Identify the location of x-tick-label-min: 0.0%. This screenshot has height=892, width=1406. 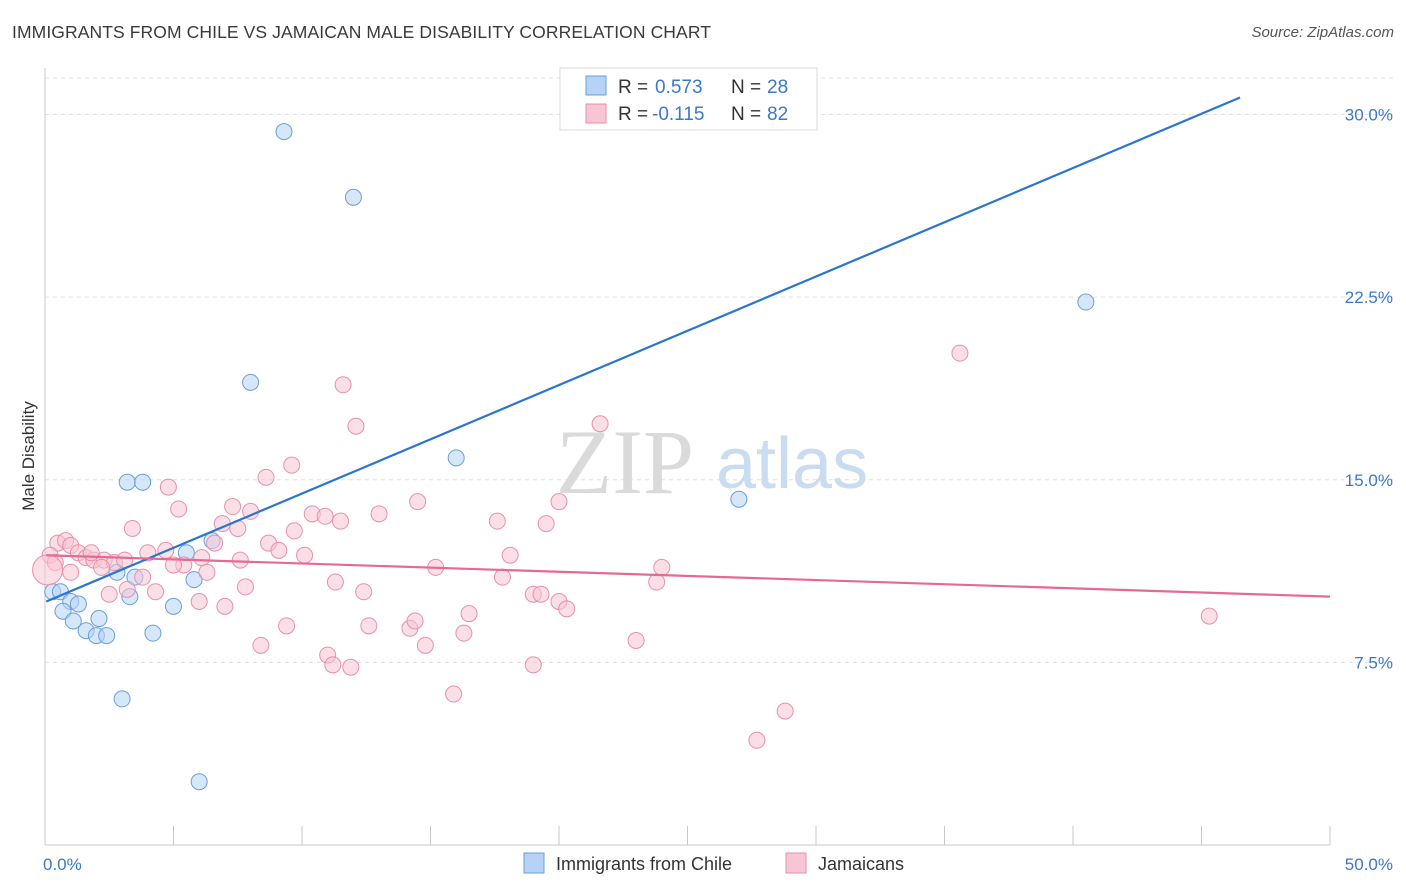
(62, 864).